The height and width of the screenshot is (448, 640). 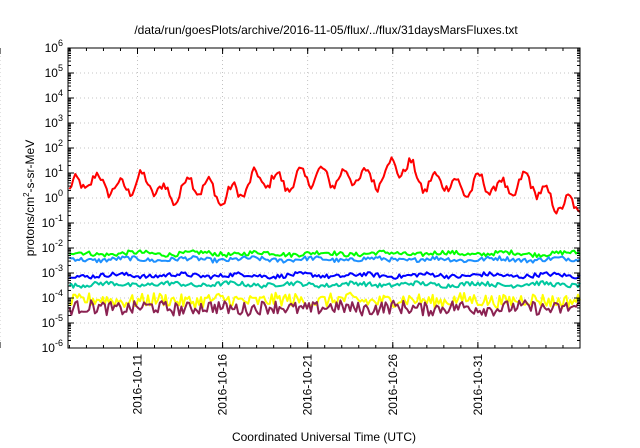 I want to click on y-tick-label-exp: 0, so click(x=60, y=193).